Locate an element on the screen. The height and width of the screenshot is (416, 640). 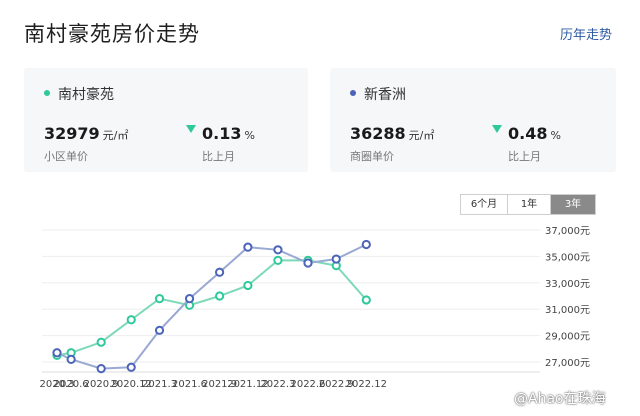
x-tick-label: 2020.6 is located at coordinates (71, 384).